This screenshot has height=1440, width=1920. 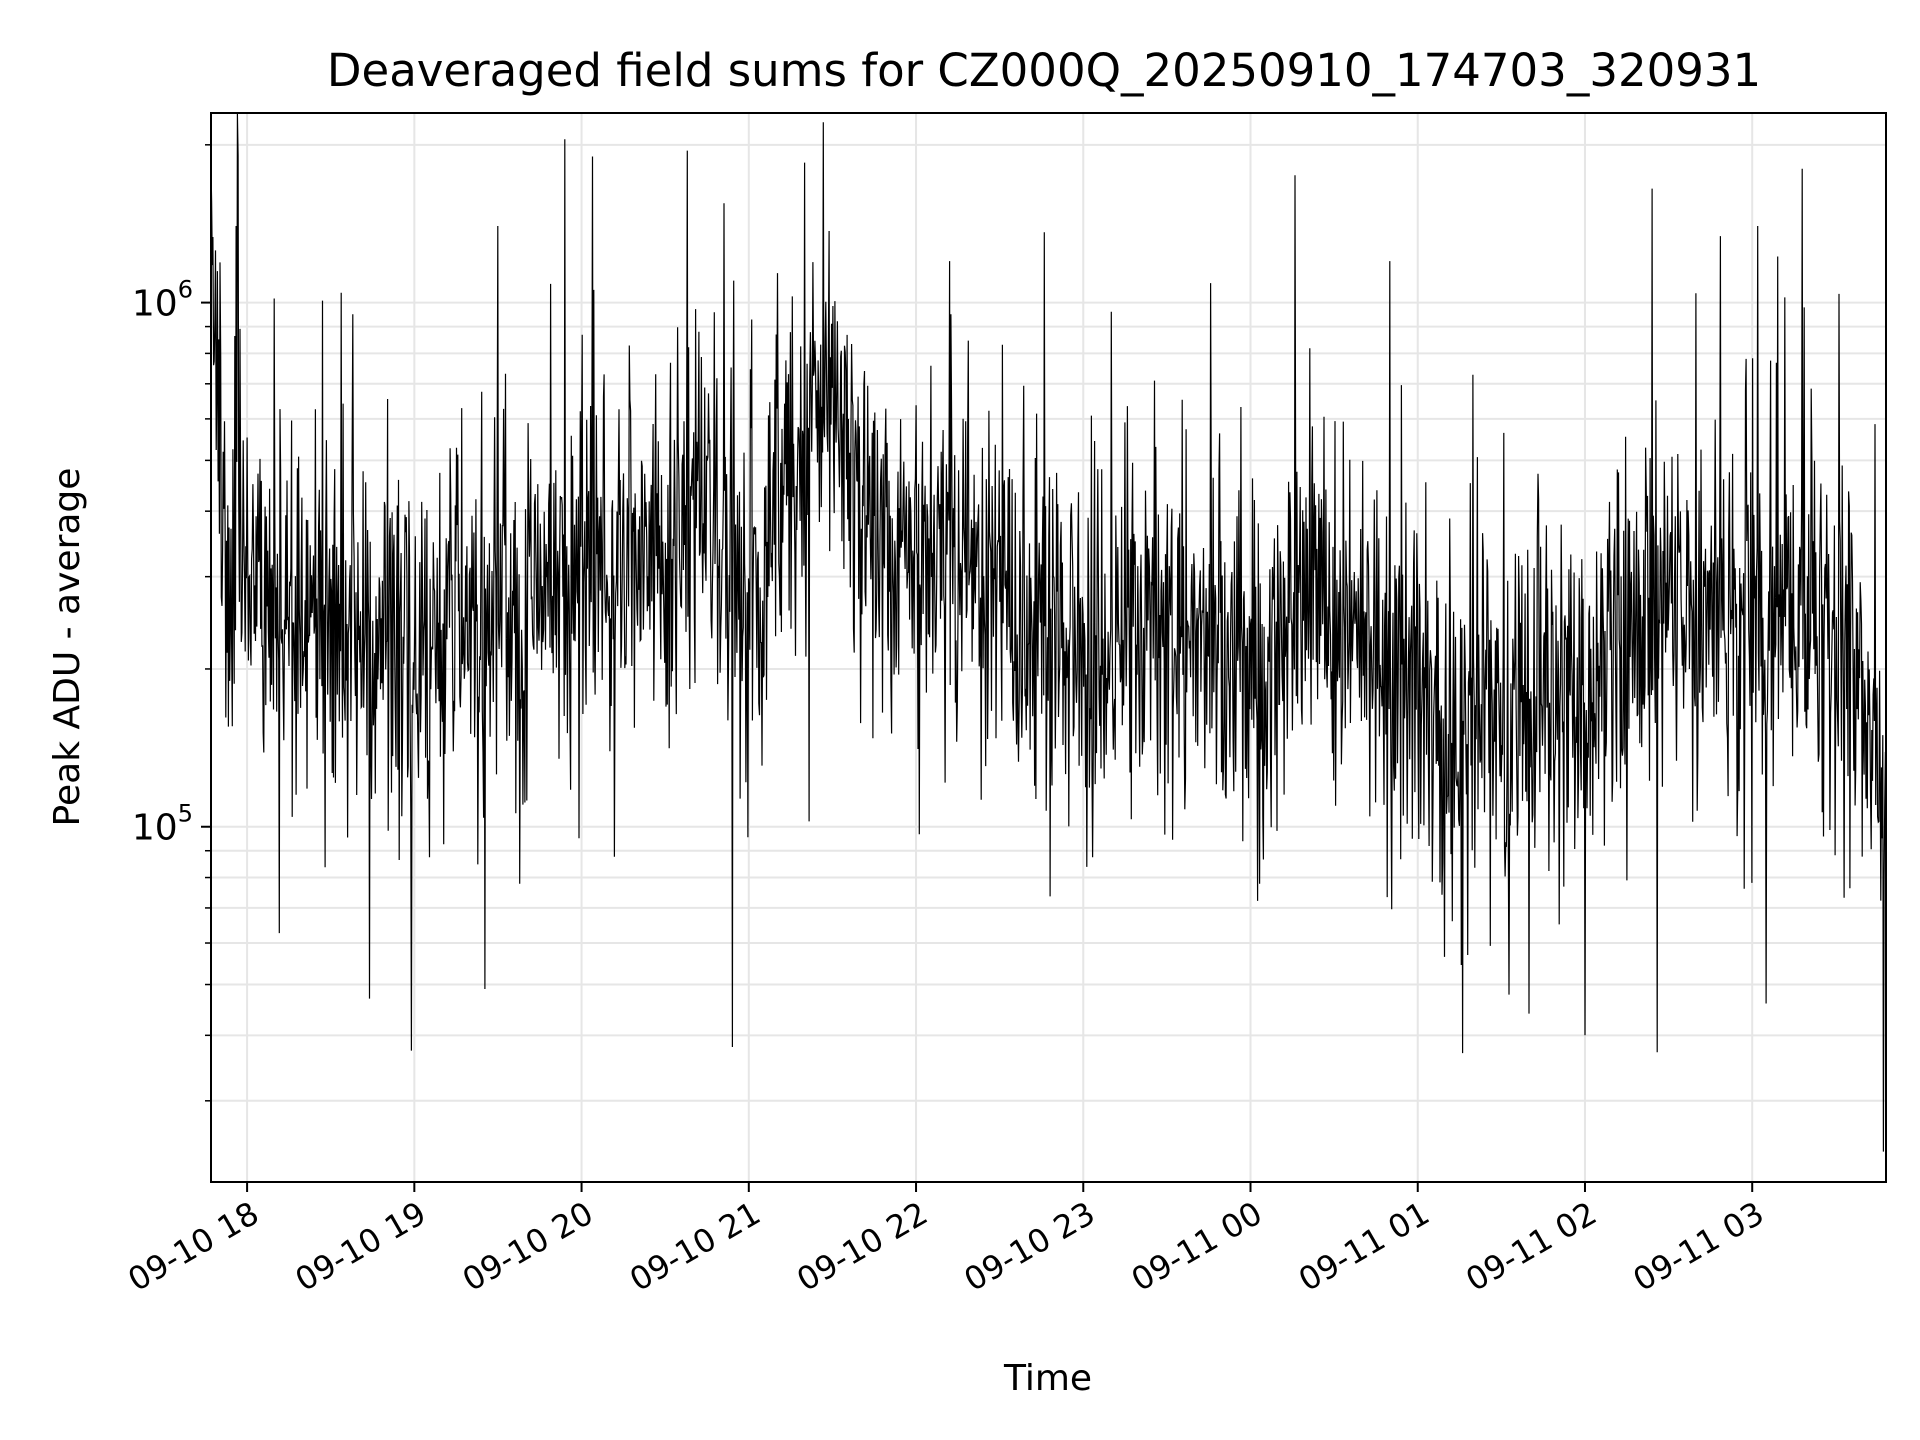 What do you see at coordinates (171, 623) in the screenshot?
I see `y-axis: 10⁵ 10⁶` at bounding box center [171, 623].